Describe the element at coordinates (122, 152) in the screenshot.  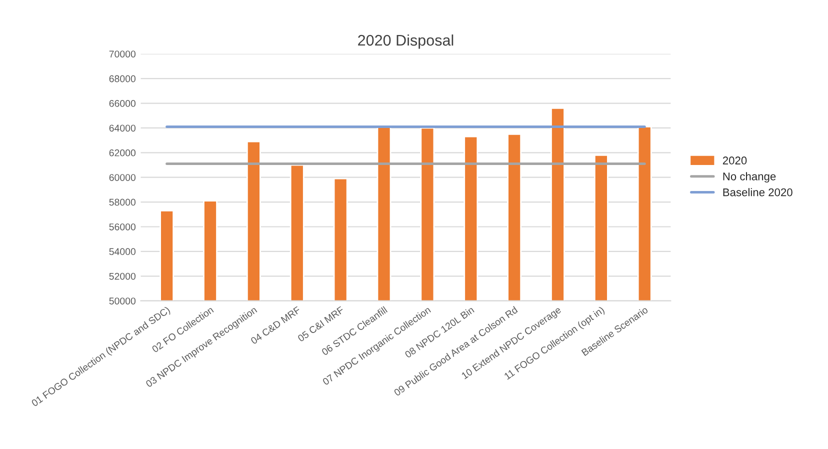
I see `y-tick-label: 62000` at that location.